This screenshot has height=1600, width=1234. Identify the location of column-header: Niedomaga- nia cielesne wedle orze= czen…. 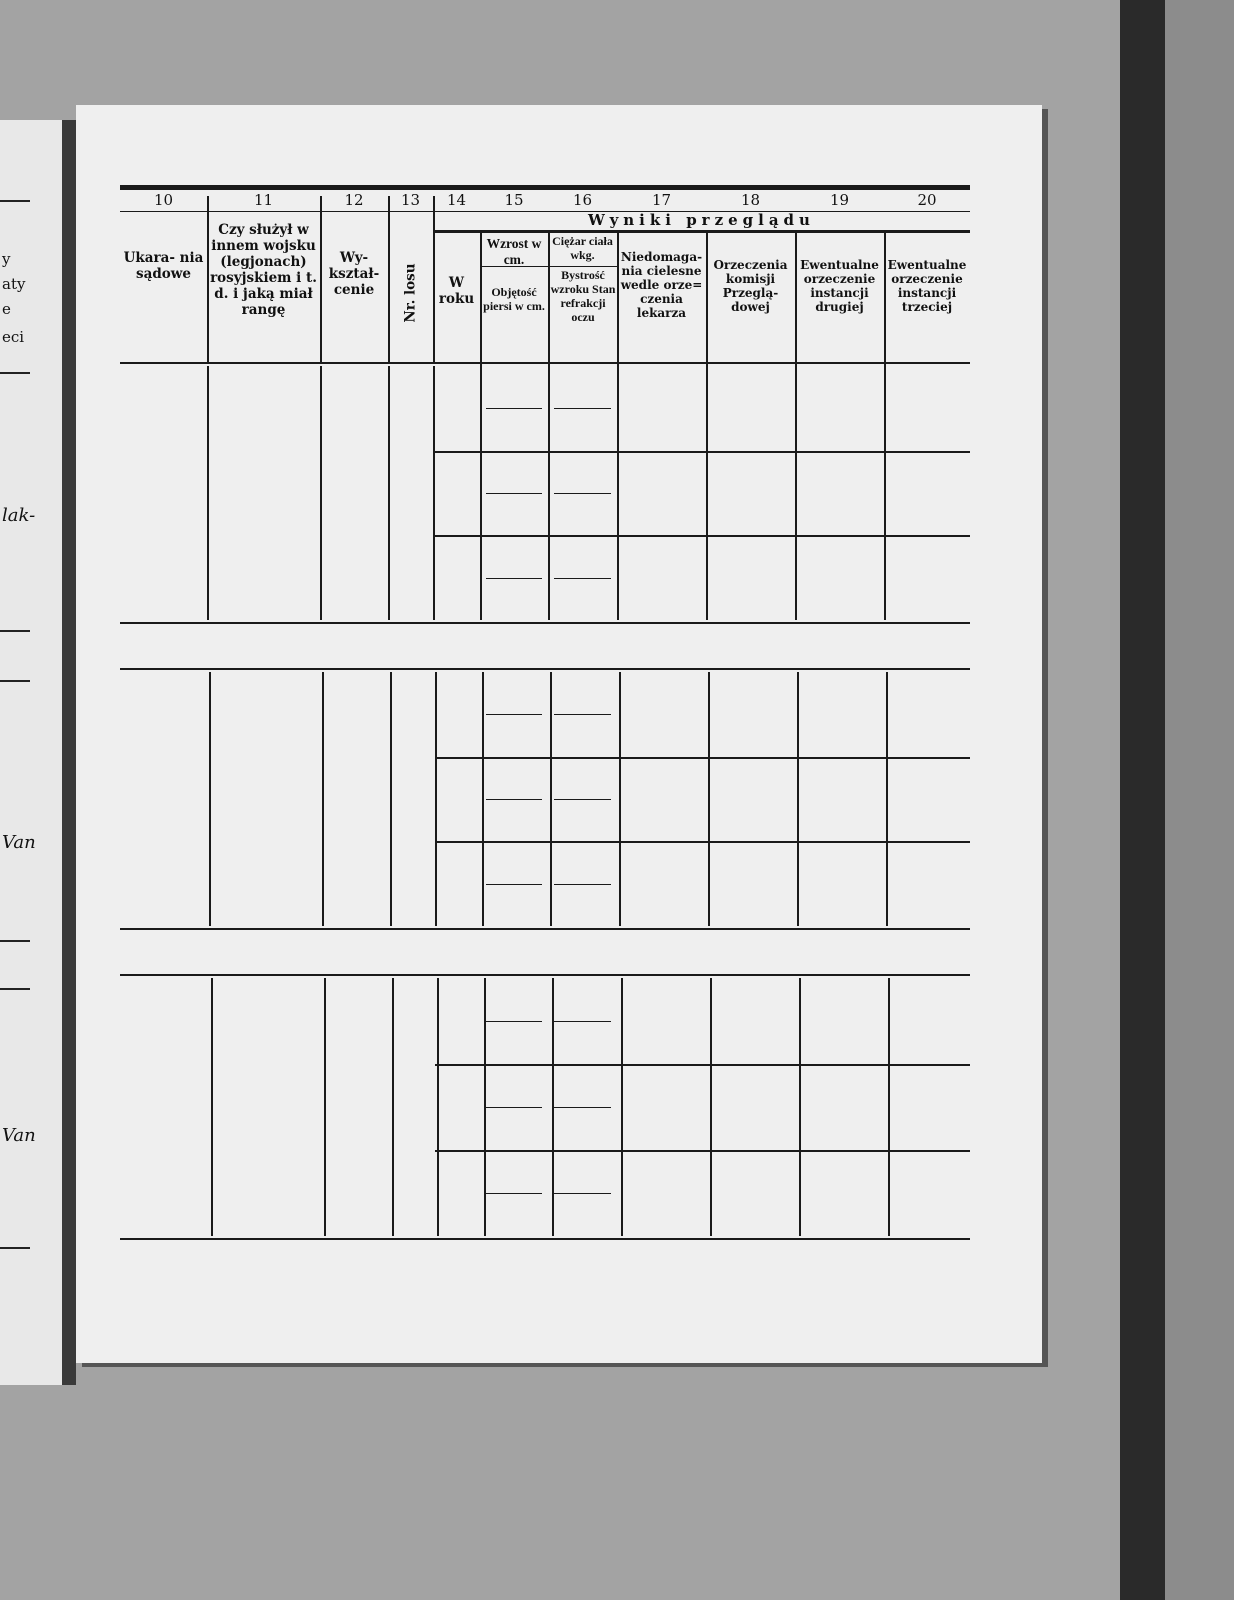
(661, 285).